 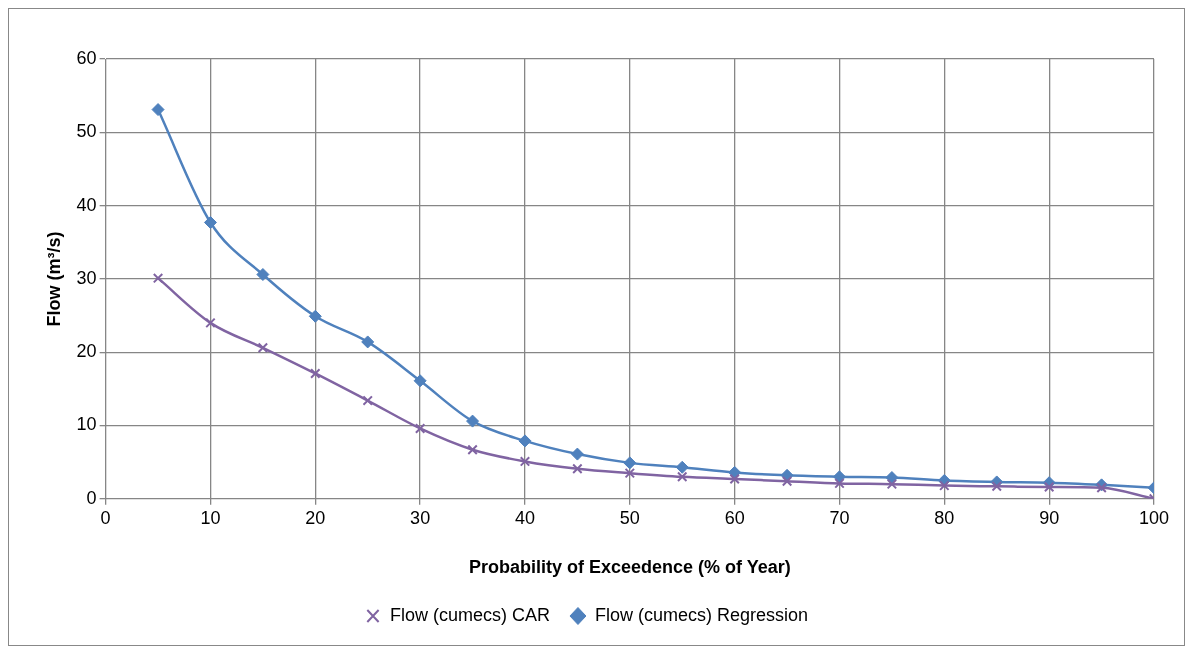 What do you see at coordinates (701, 614) in the screenshot?
I see `legend-label: Flow (cumecs) Regression` at bounding box center [701, 614].